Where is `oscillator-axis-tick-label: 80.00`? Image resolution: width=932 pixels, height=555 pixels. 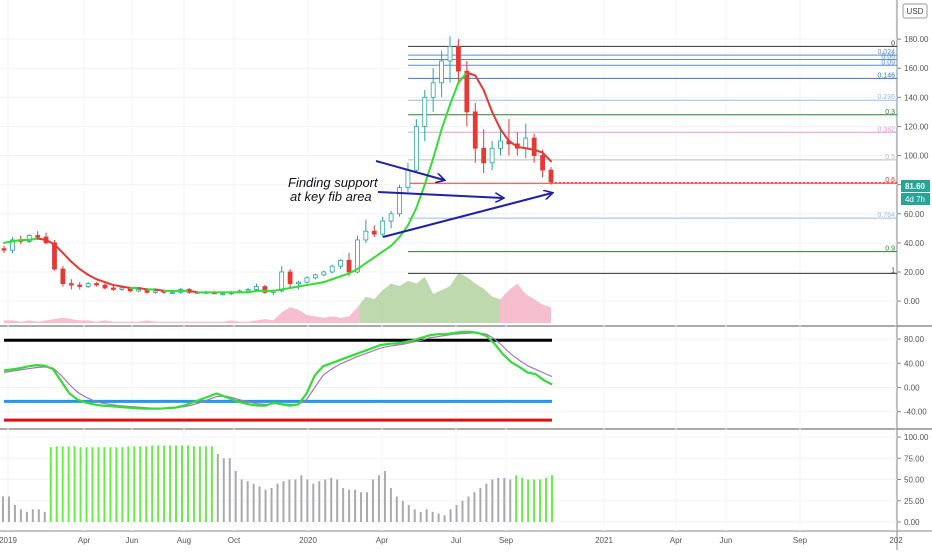 oscillator-axis-tick-label: 80.00 is located at coordinates (914, 339).